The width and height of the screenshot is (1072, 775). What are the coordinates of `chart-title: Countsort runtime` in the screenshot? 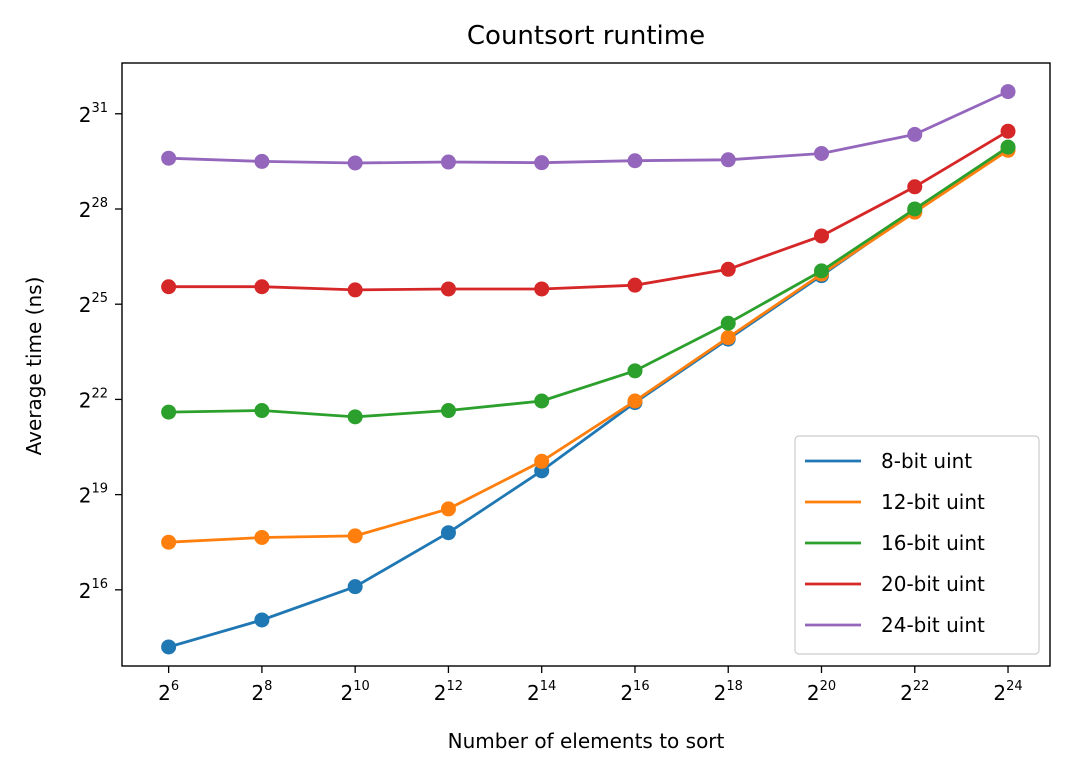 It's located at (586, 36).